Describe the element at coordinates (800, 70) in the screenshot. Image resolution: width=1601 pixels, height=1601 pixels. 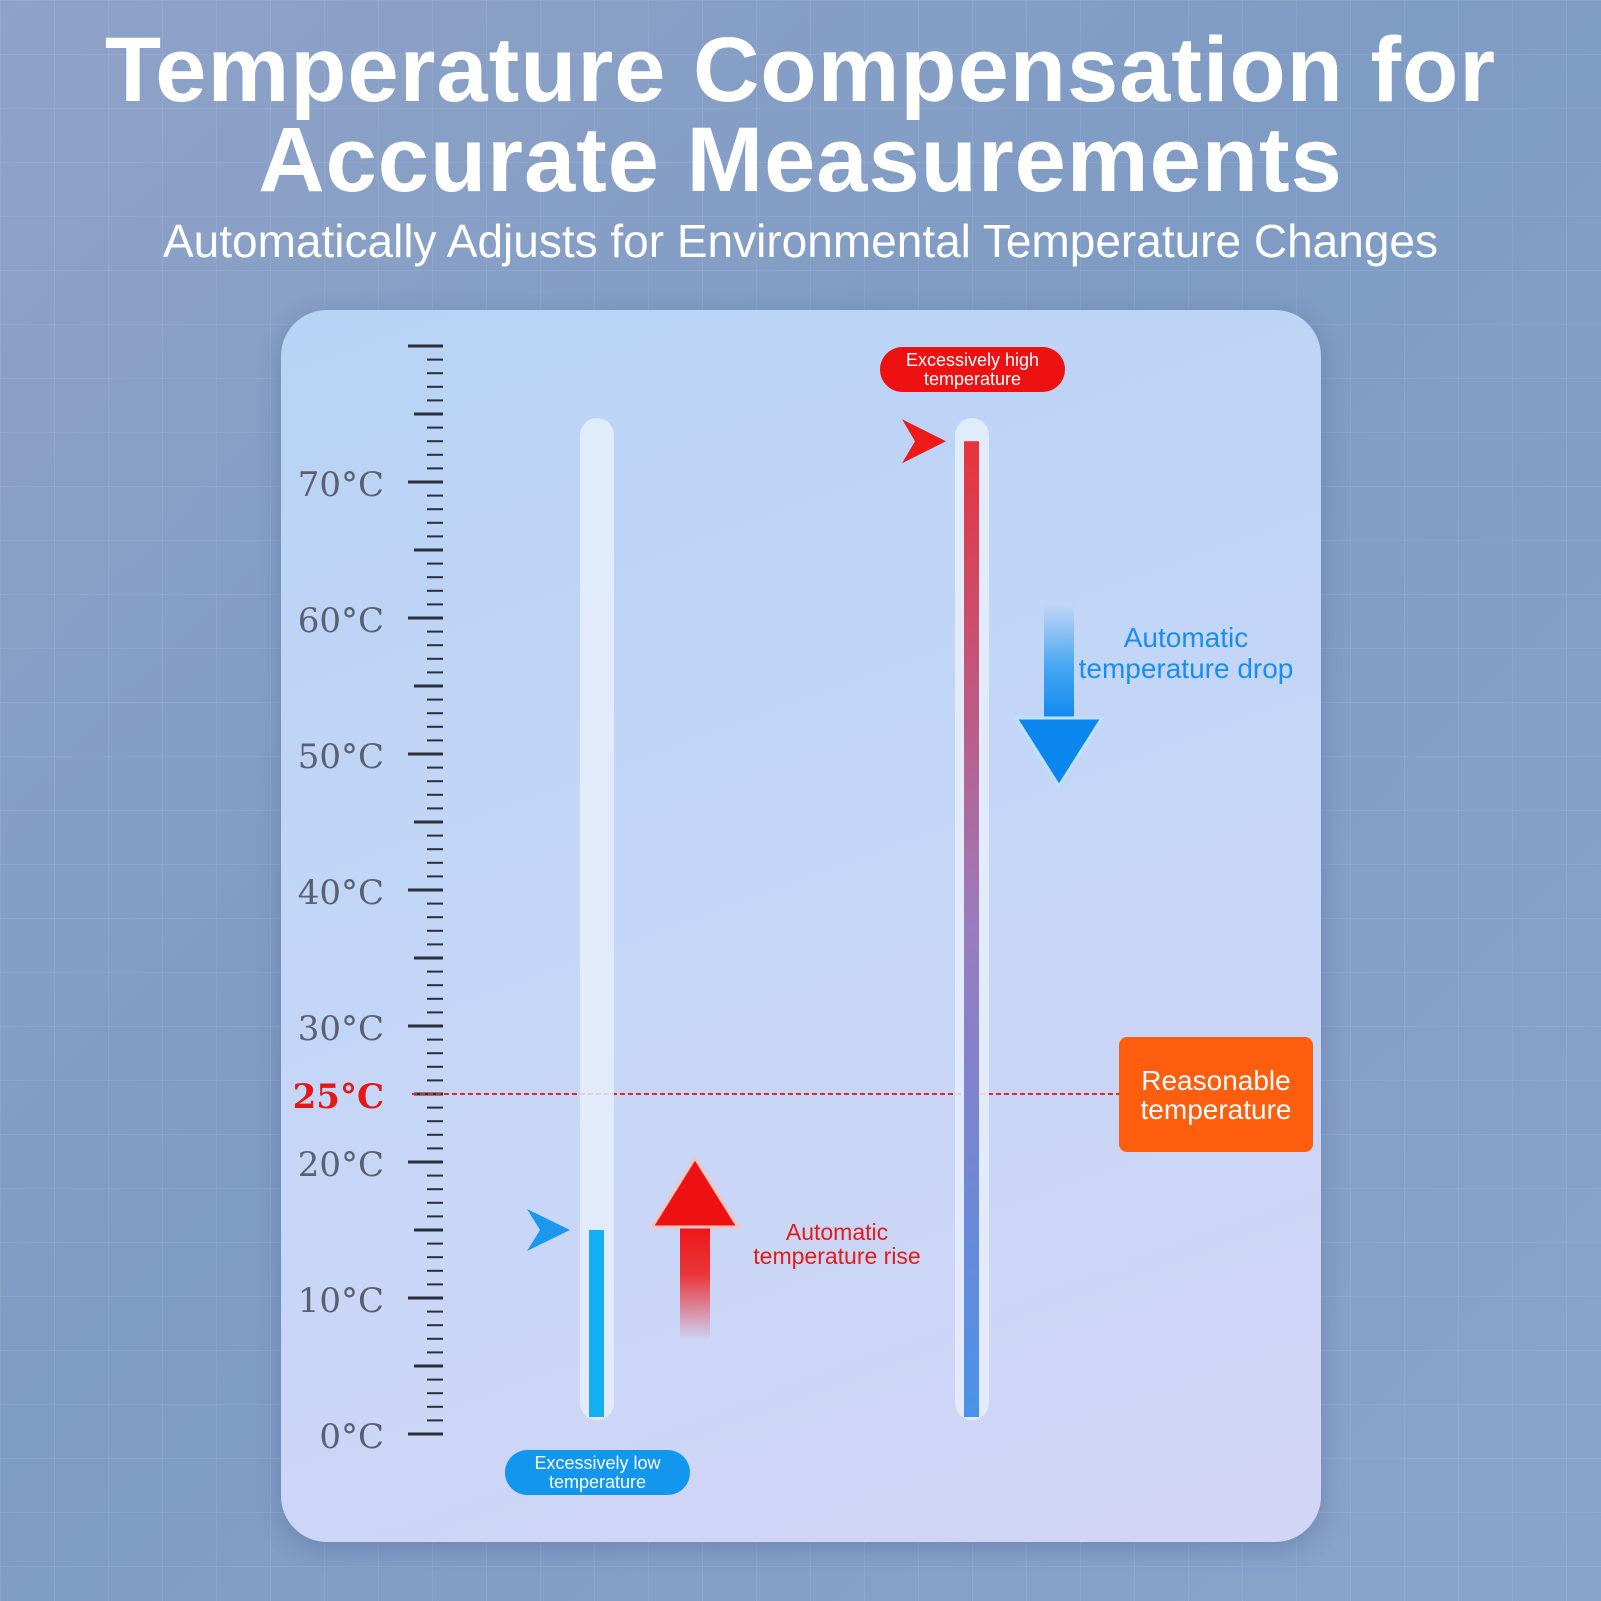
I see `headline-line-1: Temperature Compensation for` at that location.